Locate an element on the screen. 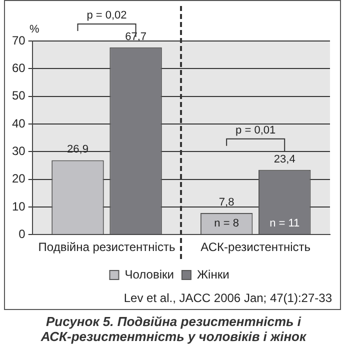 This screenshot has width=347, height=353. y-axis-title: % is located at coordinates (34, 30).